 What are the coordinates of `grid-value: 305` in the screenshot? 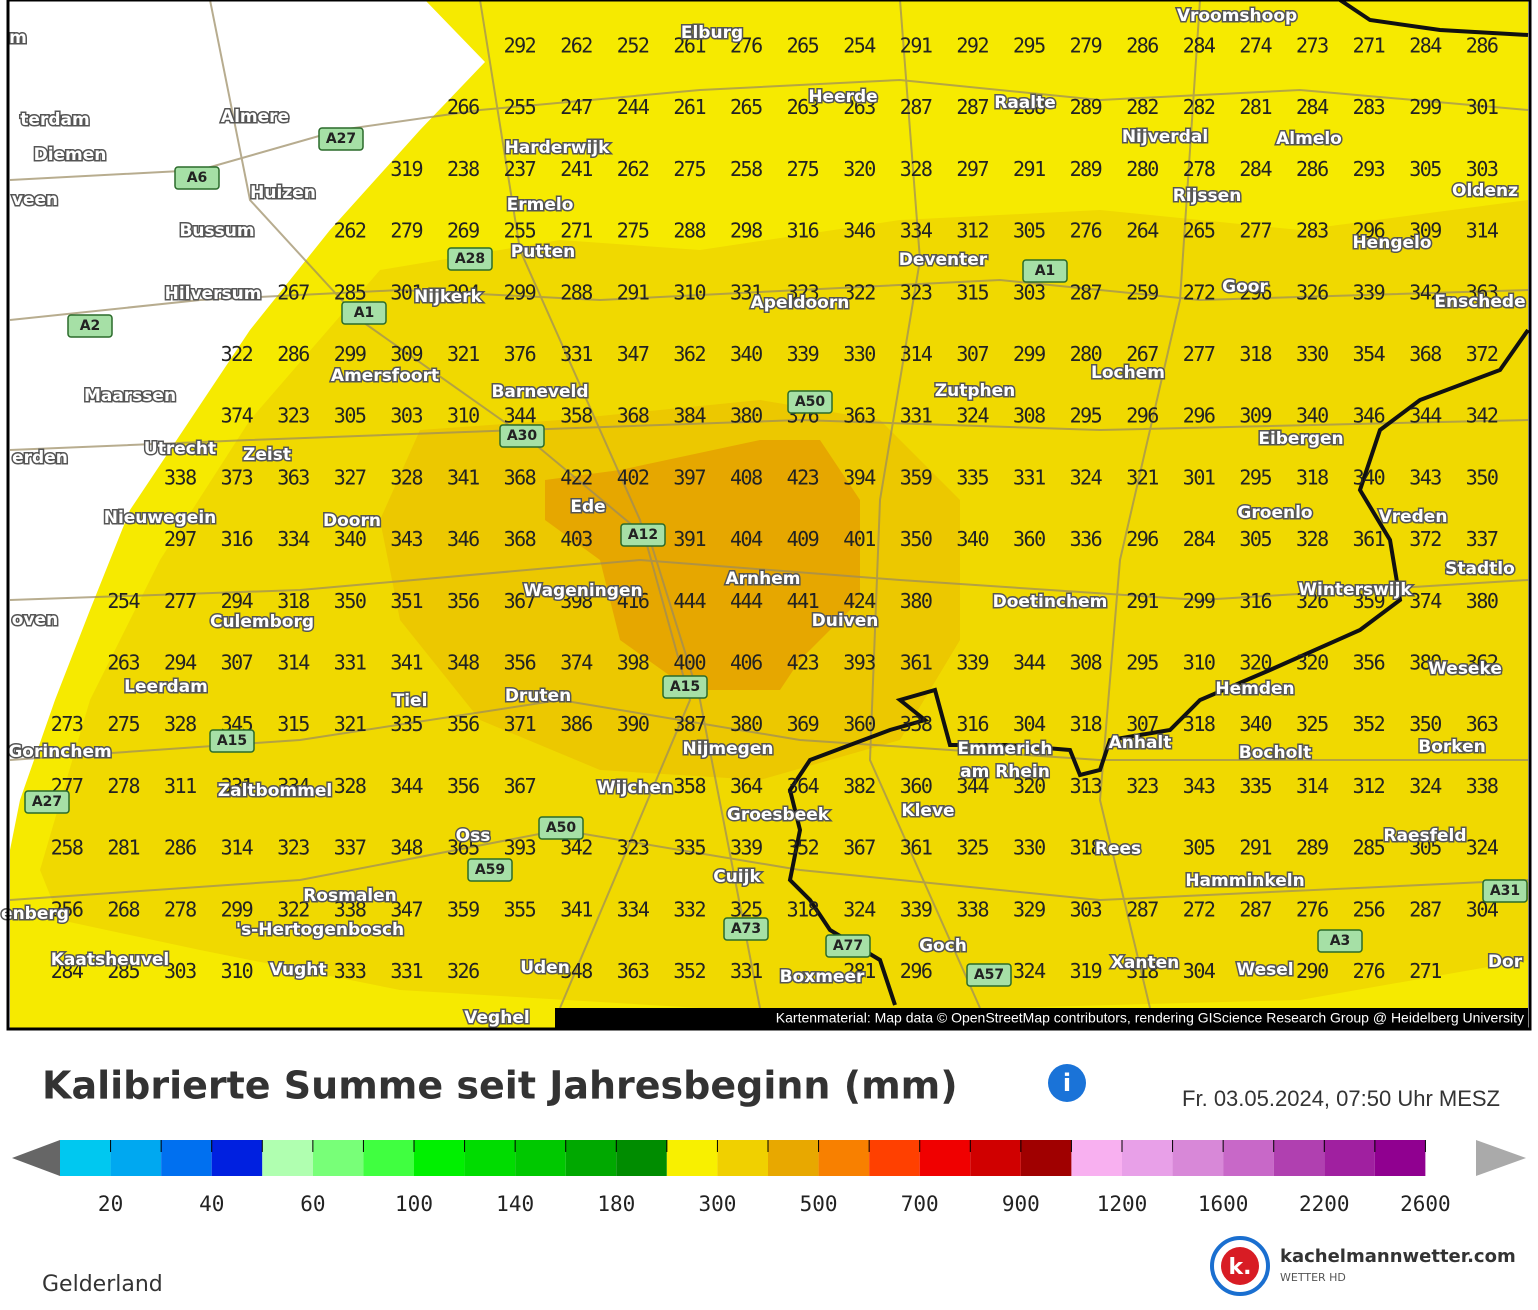 It's located at (1425, 848).